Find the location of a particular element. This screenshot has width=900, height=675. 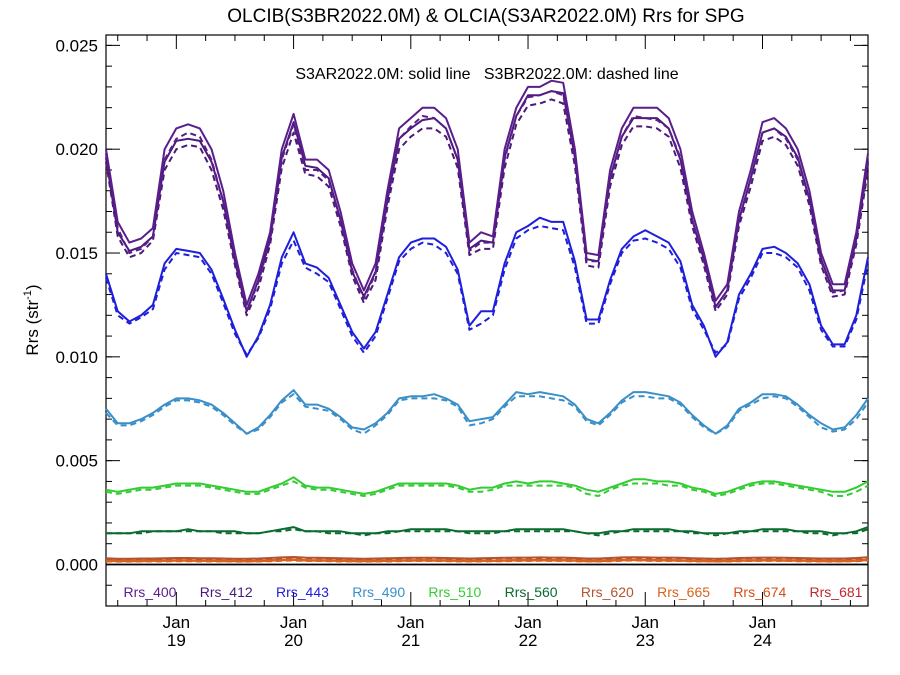

y-axis-label-sup: -1 is located at coordinates (28, 295).